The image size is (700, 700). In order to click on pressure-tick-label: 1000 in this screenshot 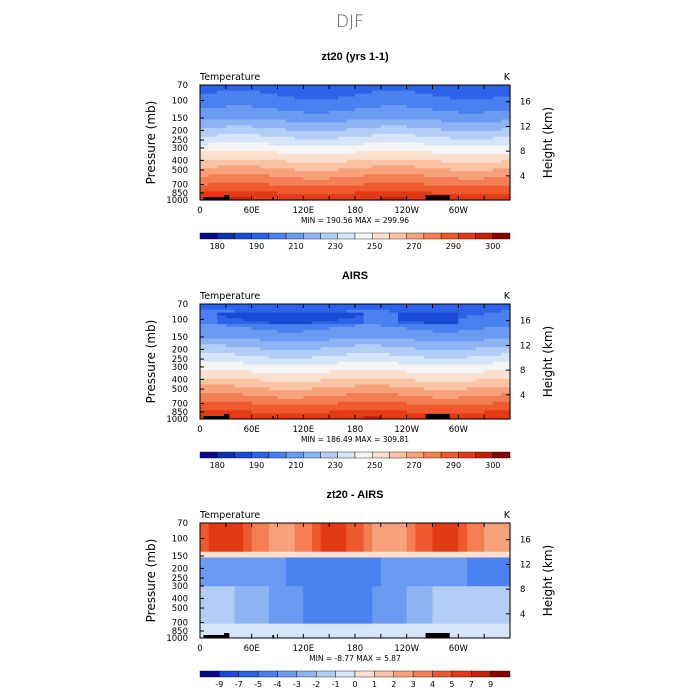, I will do `click(177, 201)`.